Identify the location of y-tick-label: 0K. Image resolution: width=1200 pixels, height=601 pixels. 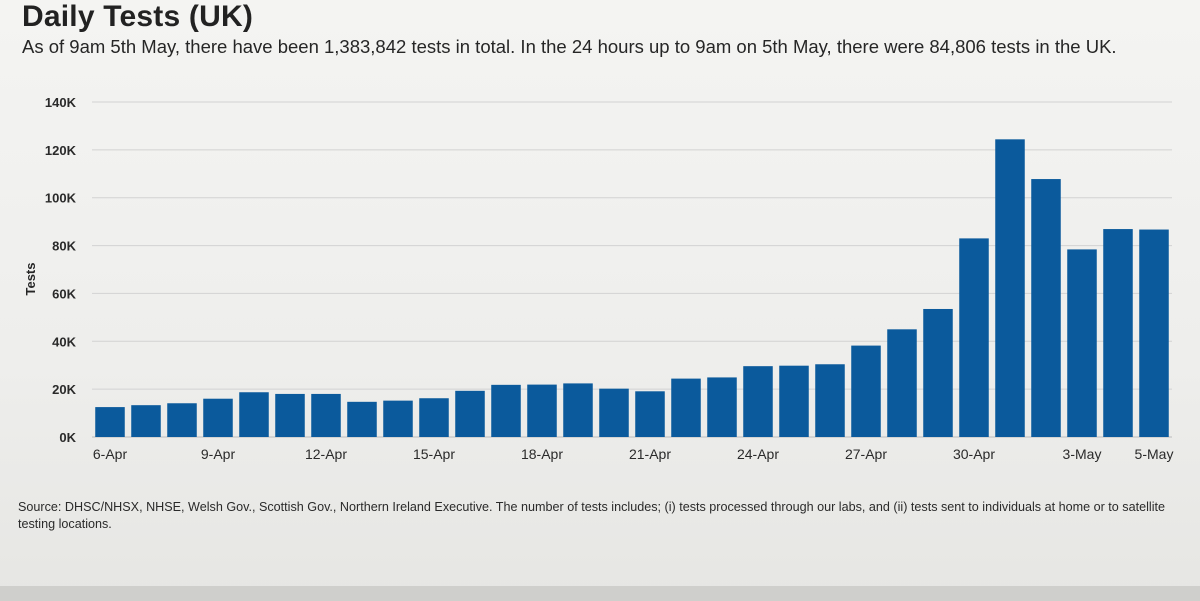
(67, 437).